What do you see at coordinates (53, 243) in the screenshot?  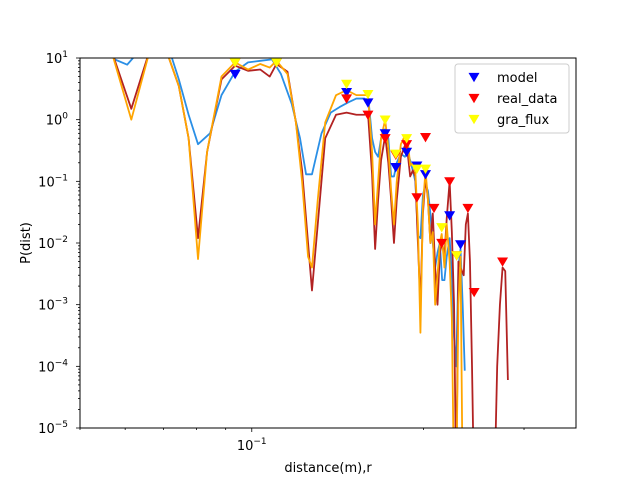 I see `y-tick-label: 10⁻²` at bounding box center [53, 243].